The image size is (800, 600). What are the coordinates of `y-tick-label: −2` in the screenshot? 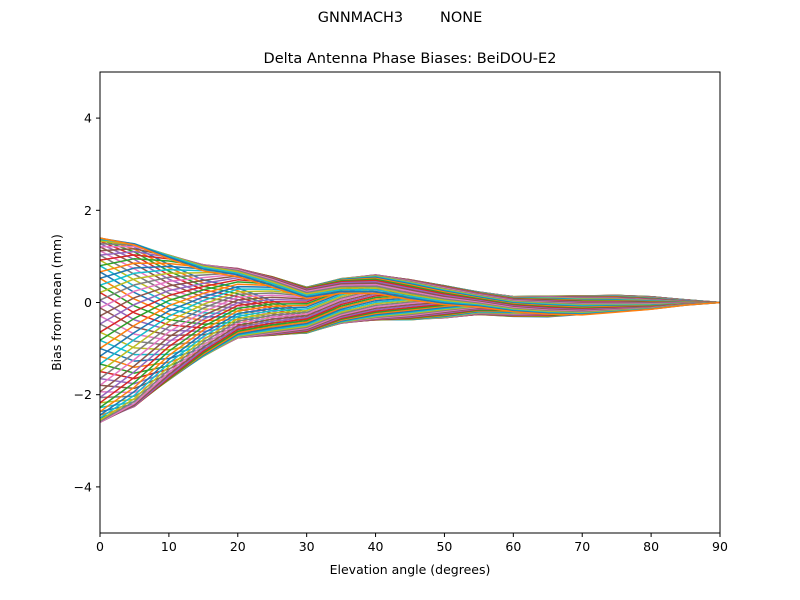 It's located at (83, 394).